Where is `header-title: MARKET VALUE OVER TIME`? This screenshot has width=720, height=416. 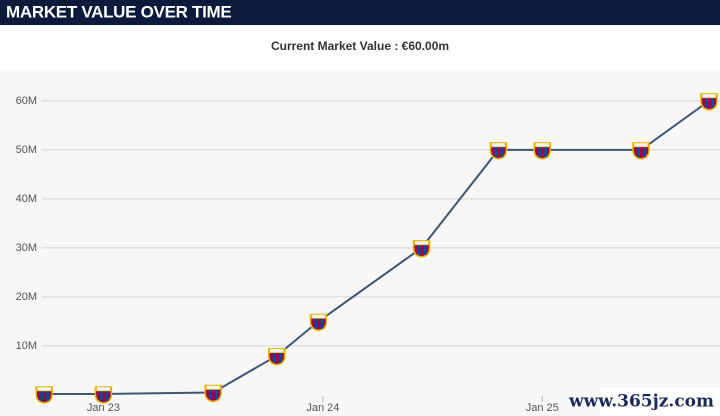
header-title: MARKET VALUE OVER TIME is located at coordinates (118, 11).